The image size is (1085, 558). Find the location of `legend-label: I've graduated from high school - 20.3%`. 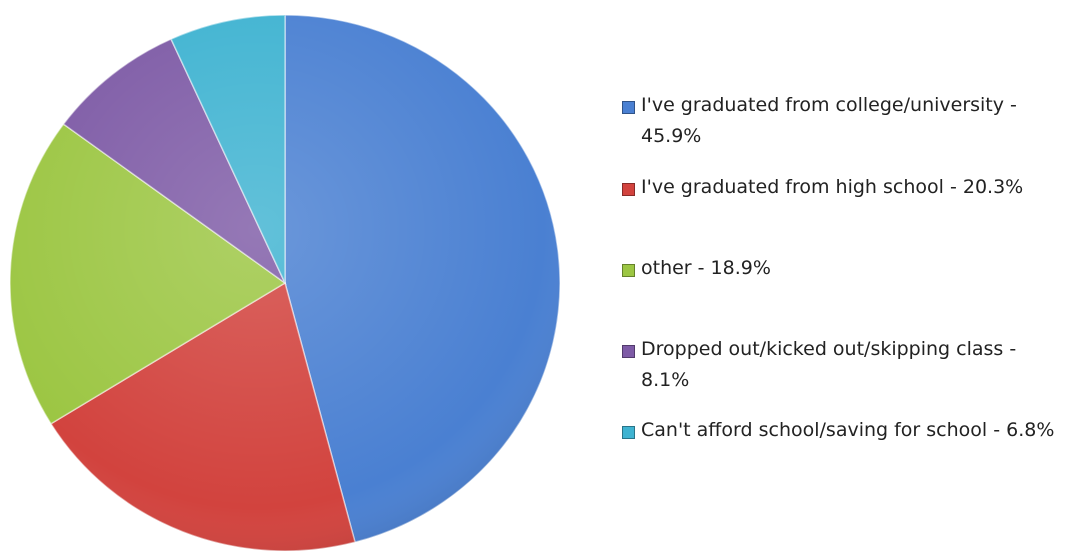

legend-label: I've graduated from high school - 20.3% is located at coordinates (832, 187).